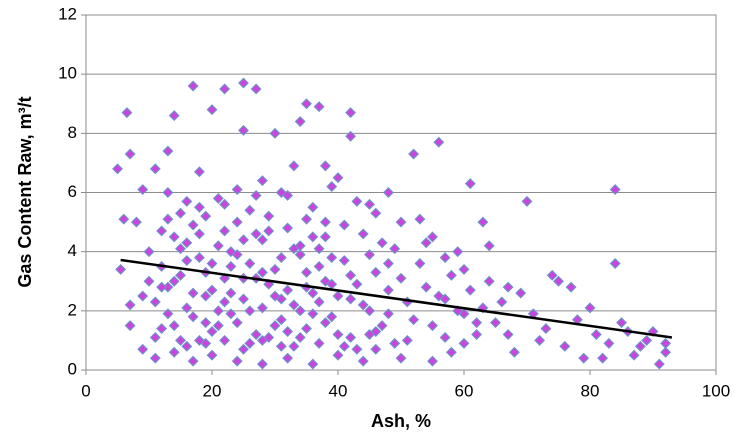  What do you see at coordinates (67, 73) in the screenshot?
I see `y-tick-label: 10` at bounding box center [67, 73].